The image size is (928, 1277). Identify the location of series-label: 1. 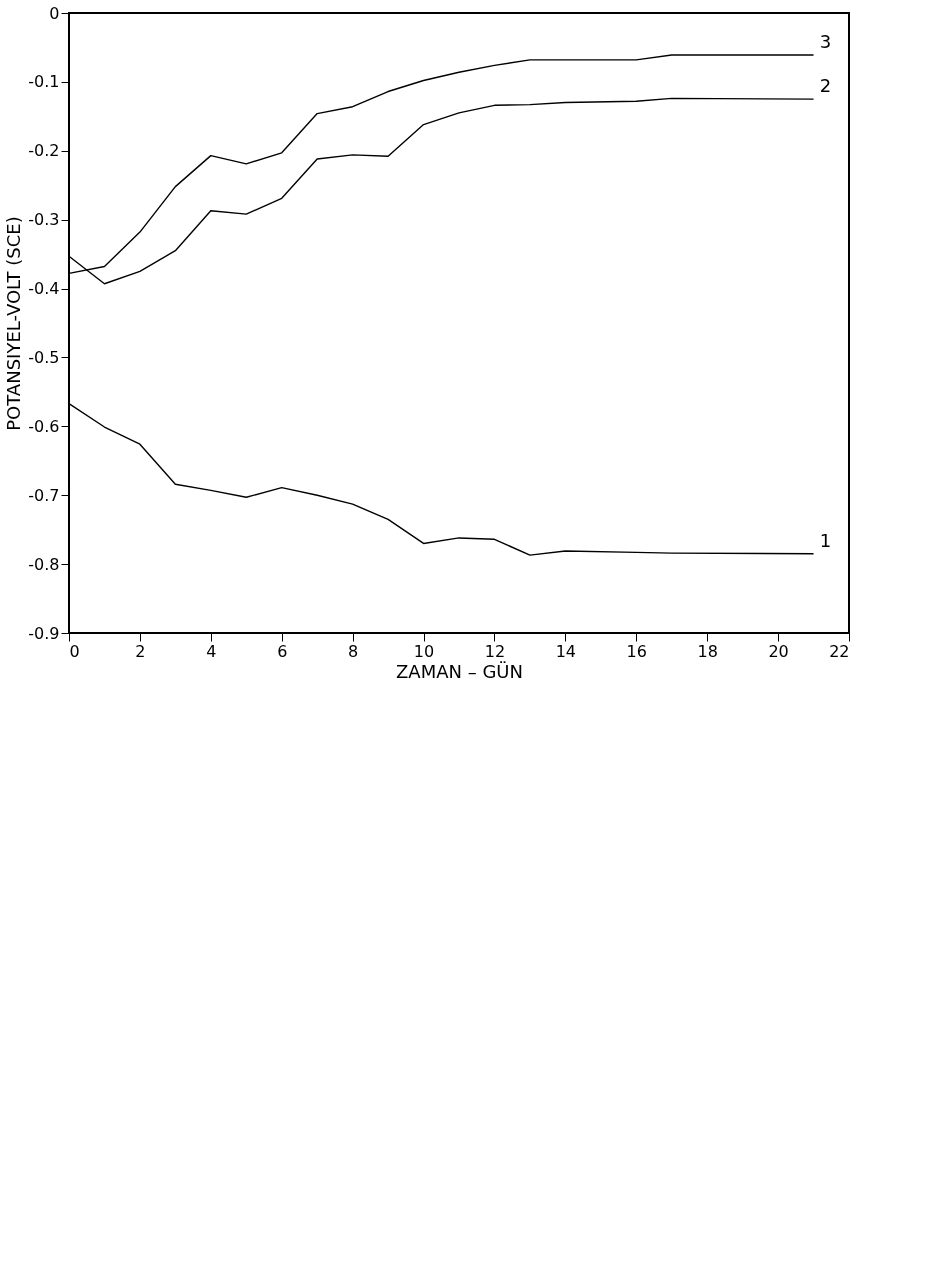
(825, 540).